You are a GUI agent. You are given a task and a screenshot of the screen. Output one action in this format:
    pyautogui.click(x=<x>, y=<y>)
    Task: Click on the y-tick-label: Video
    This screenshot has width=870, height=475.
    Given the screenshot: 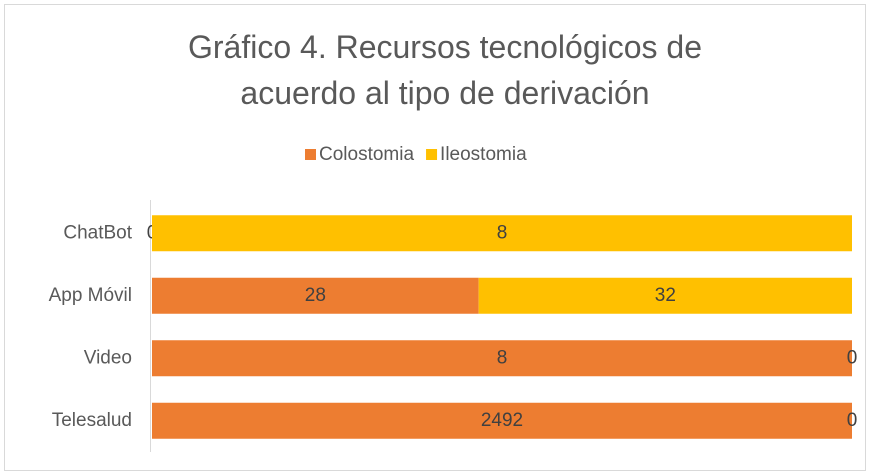 What is the action you would take?
    pyautogui.click(x=108, y=357)
    